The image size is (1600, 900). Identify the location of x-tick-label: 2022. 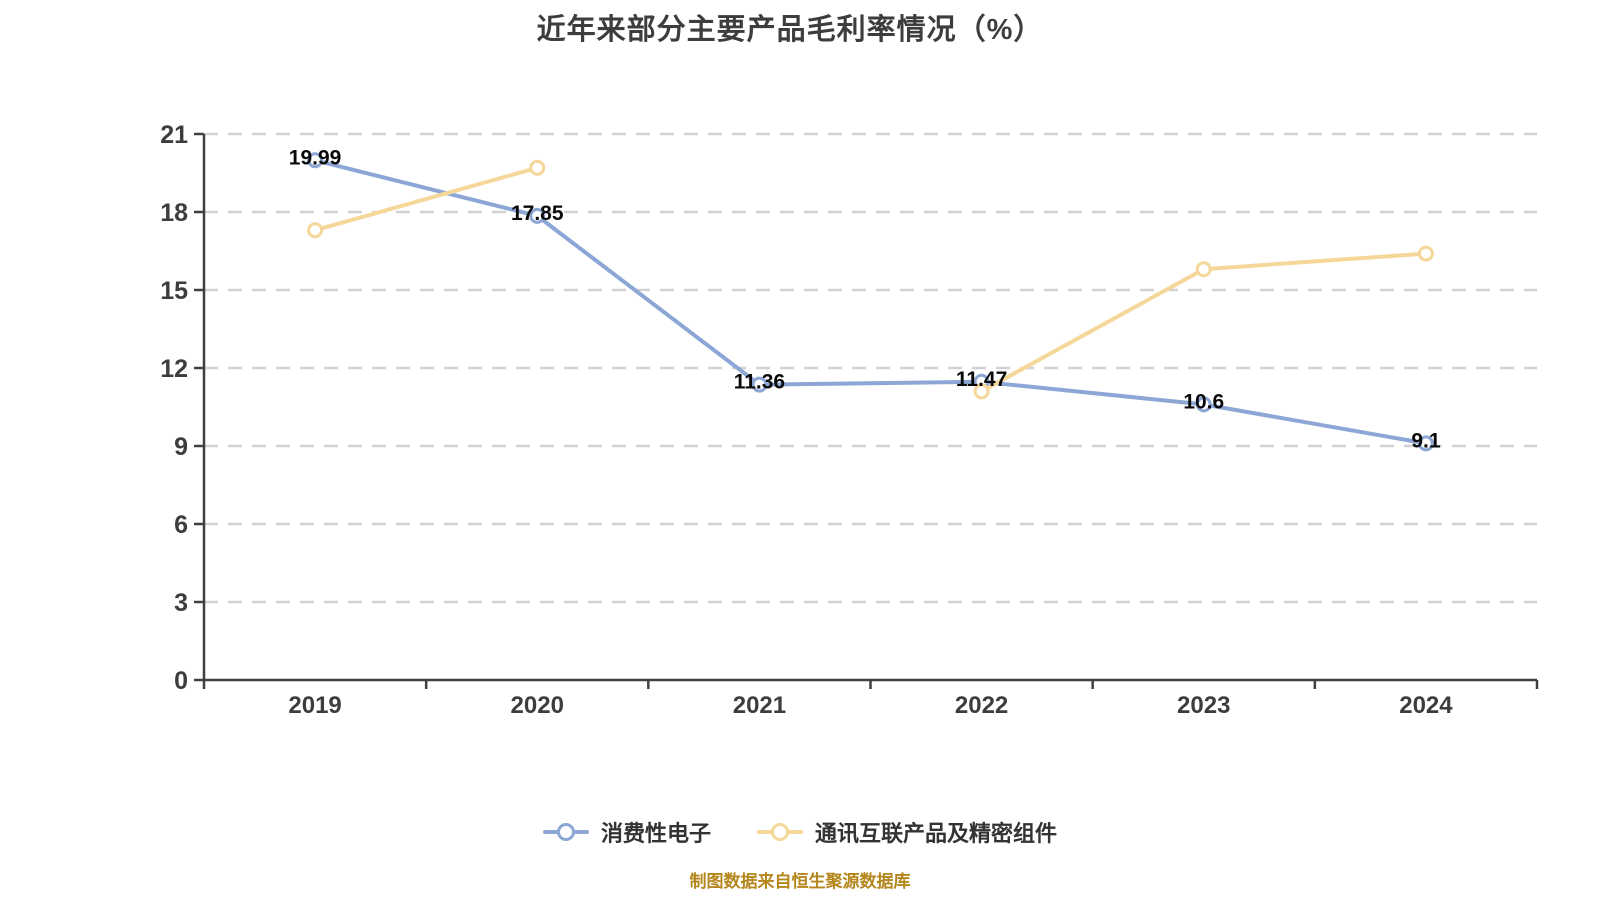
(981, 705).